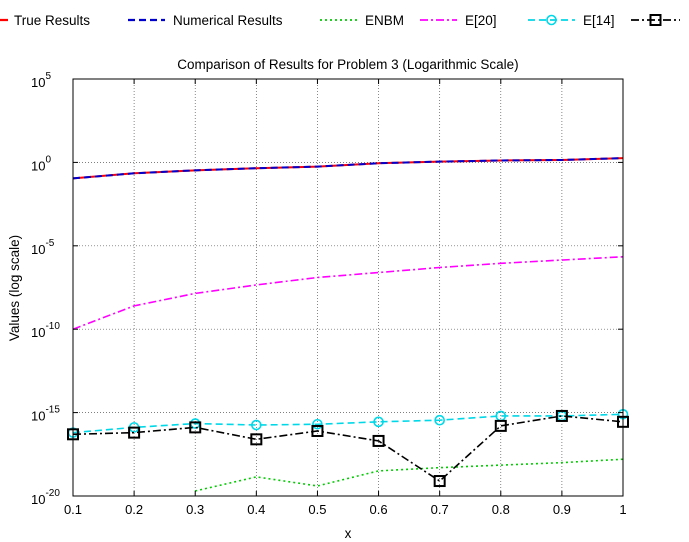  What do you see at coordinates (52, 20) in the screenshot?
I see `legend-label: True Results` at bounding box center [52, 20].